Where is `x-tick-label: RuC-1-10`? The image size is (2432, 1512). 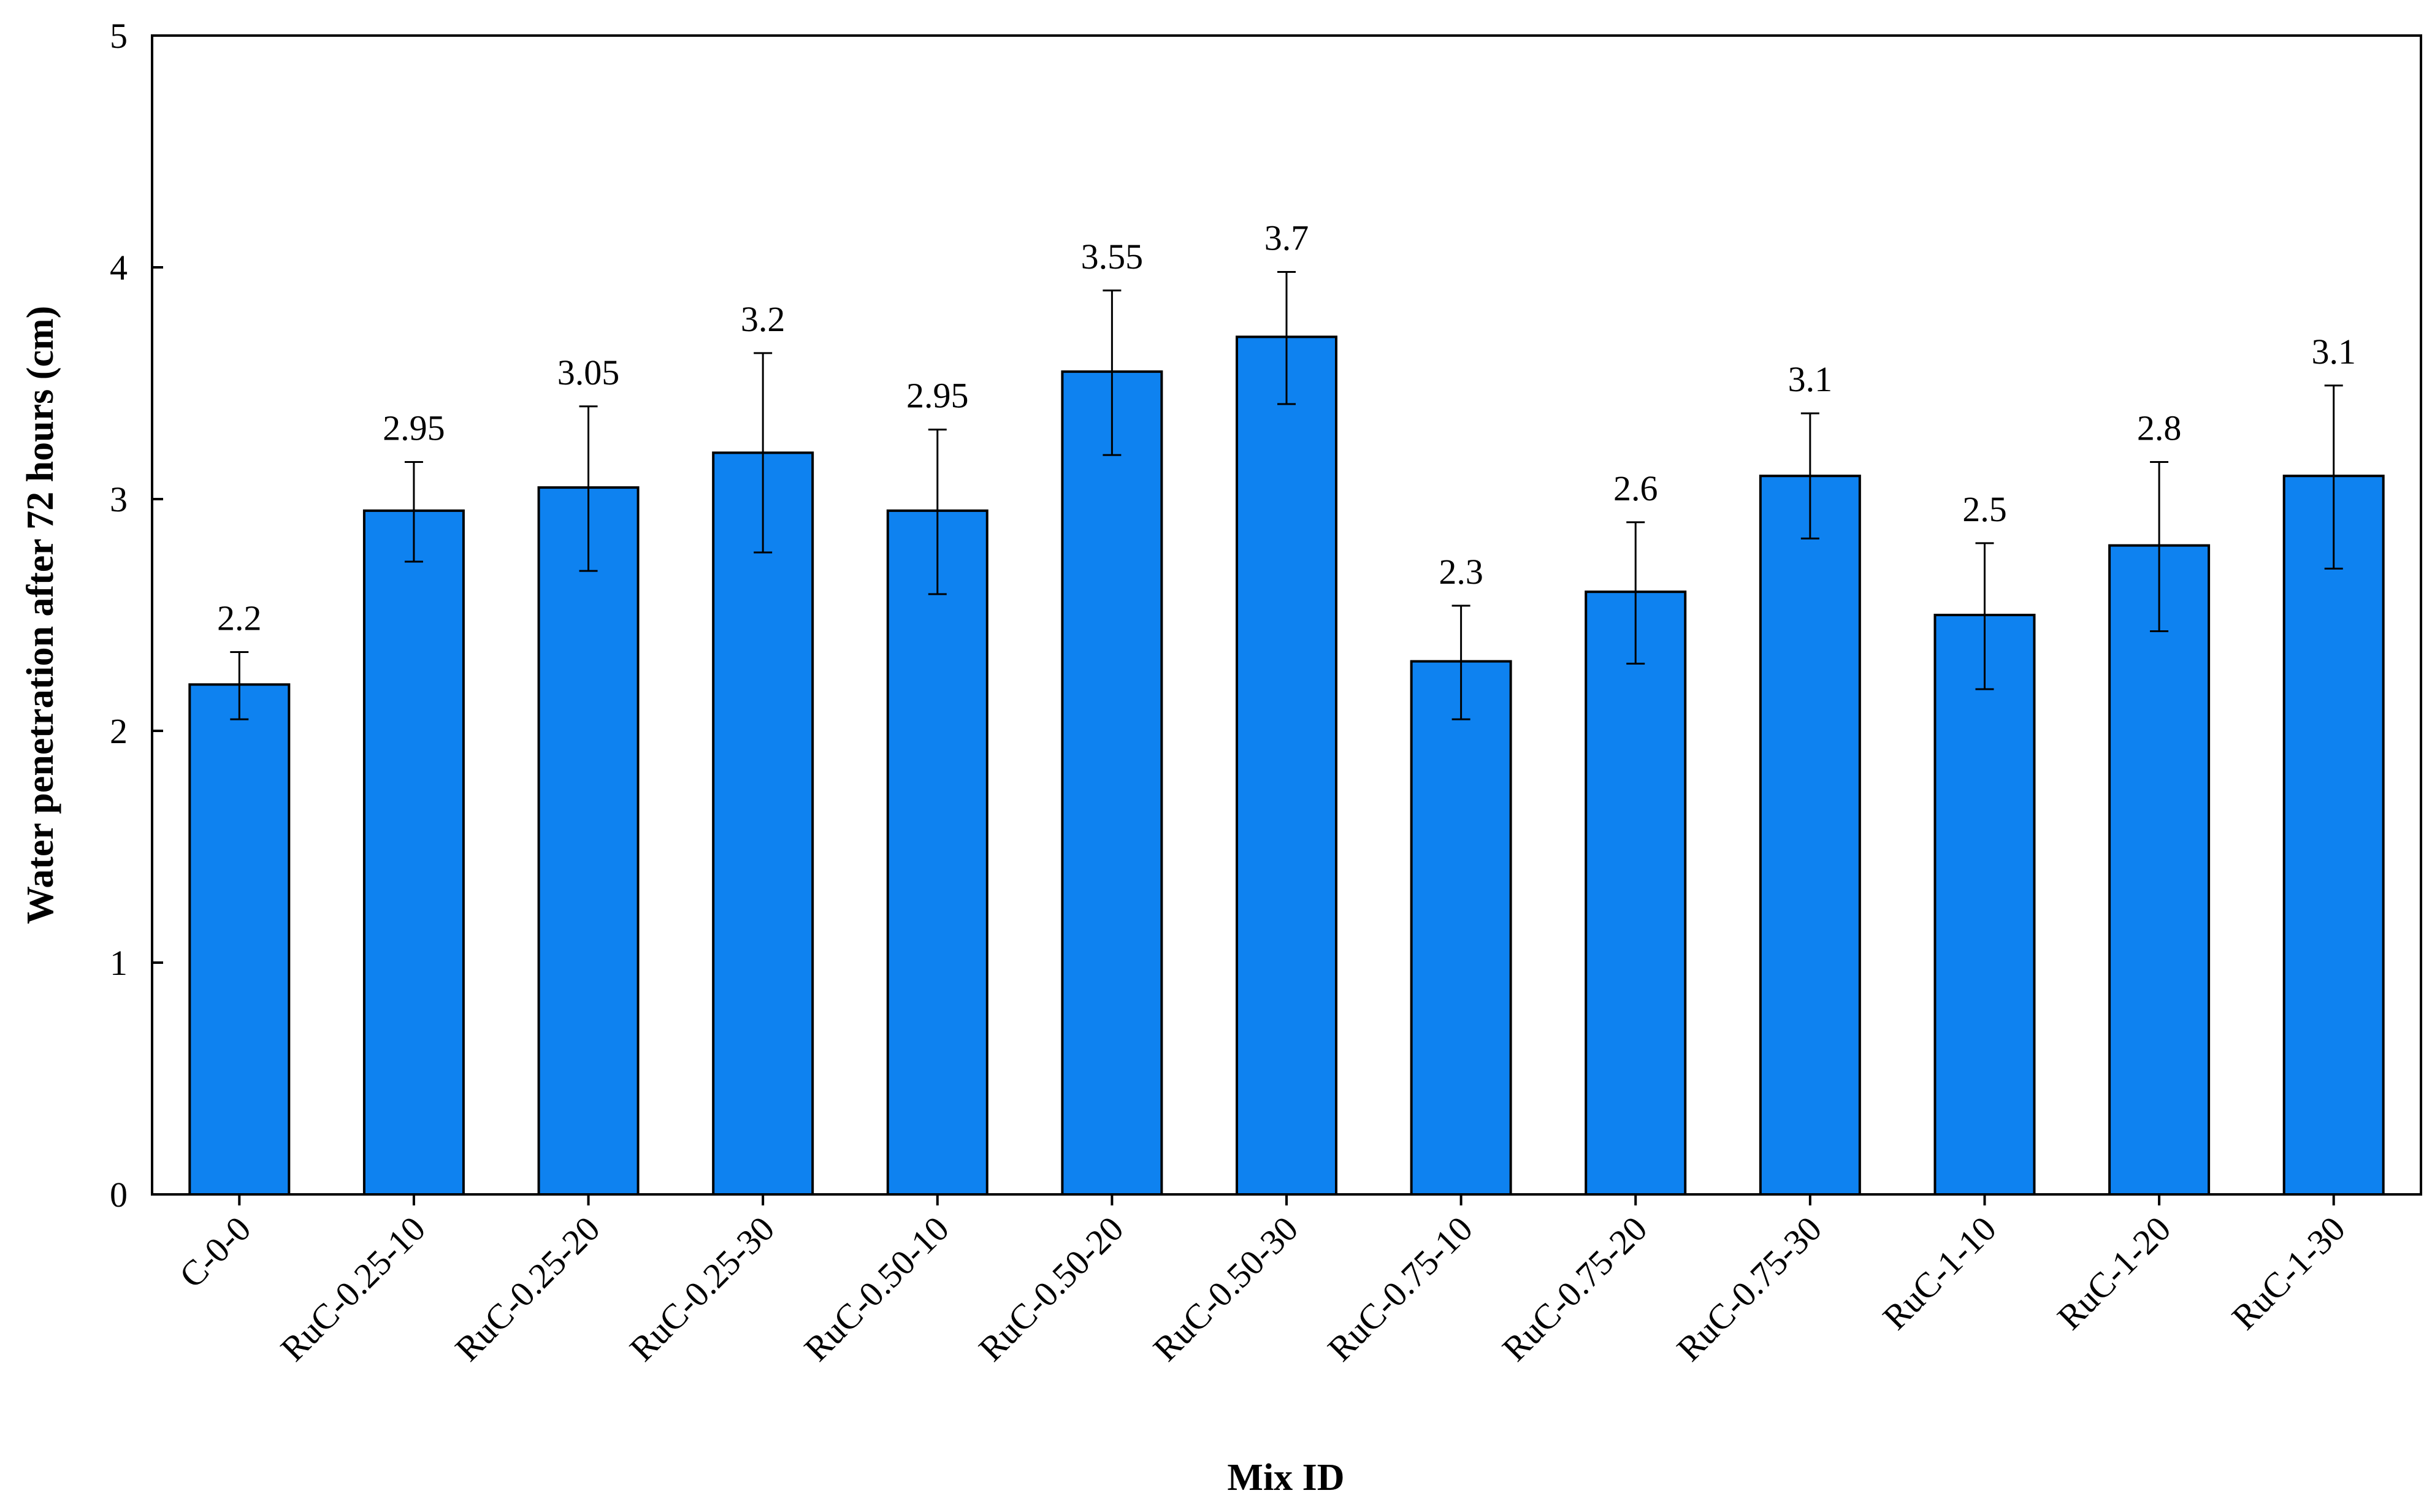 x-tick-label: RuC-1-10 is located at coordinates (1939, 1272).